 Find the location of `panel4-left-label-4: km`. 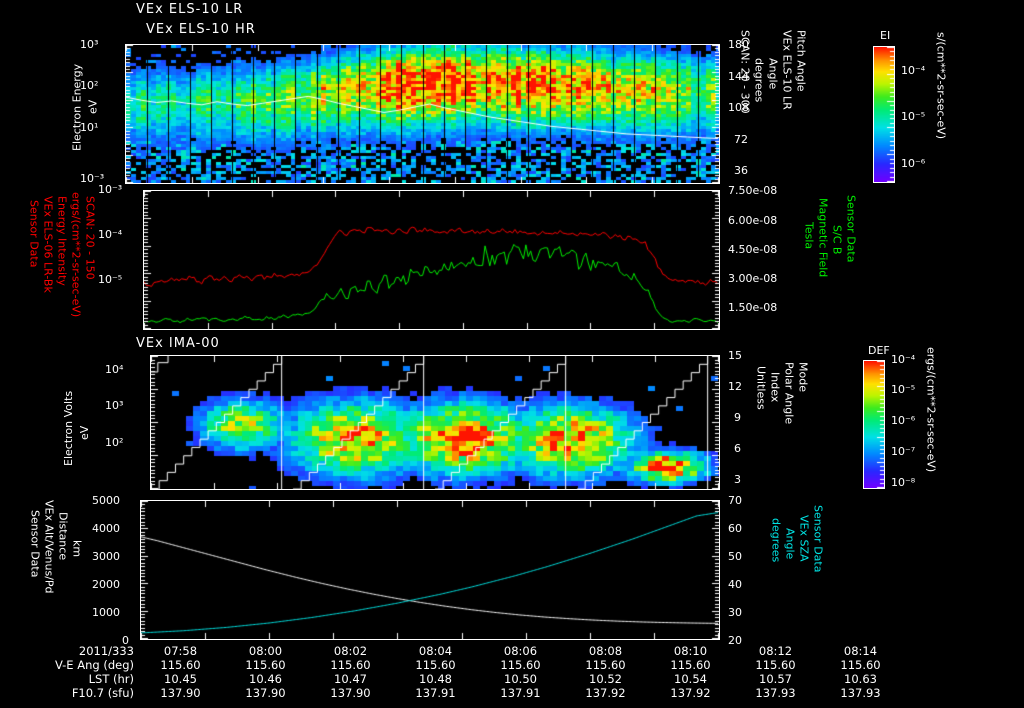

panel4-left-label-4: km is located at coordinates (77, 549).